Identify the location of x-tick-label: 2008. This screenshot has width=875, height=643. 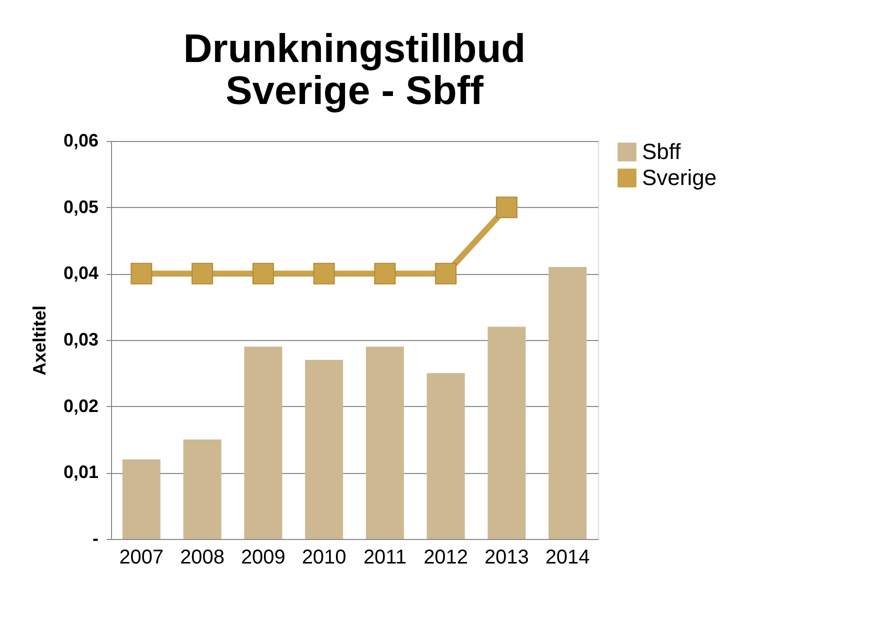
(202, 557).